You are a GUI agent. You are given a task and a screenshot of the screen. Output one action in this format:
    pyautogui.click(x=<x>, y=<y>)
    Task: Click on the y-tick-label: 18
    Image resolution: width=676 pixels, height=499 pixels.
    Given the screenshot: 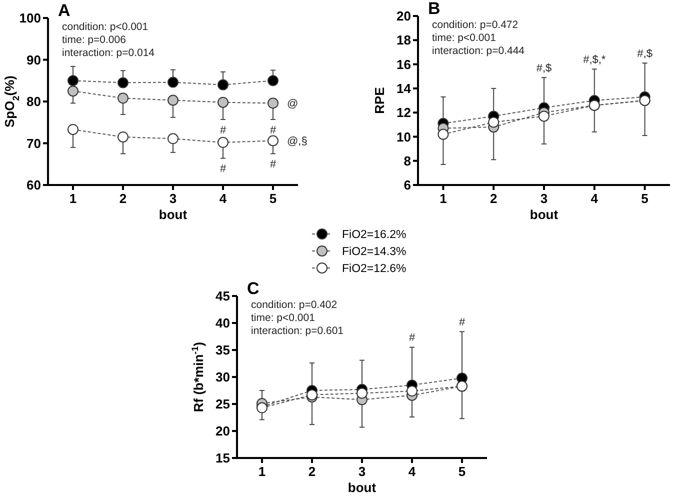 What is the action you would take?
    pyautogui.click(x=403, y=40)
    